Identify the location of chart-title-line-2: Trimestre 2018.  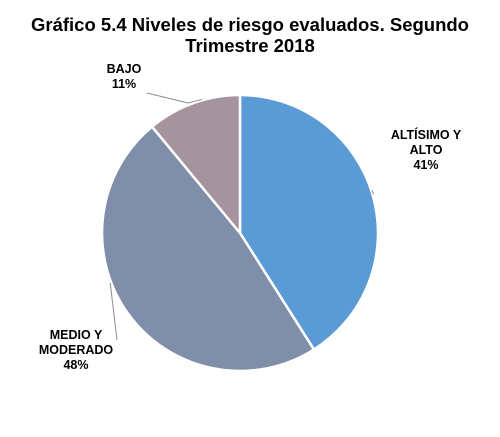
(250, 45).